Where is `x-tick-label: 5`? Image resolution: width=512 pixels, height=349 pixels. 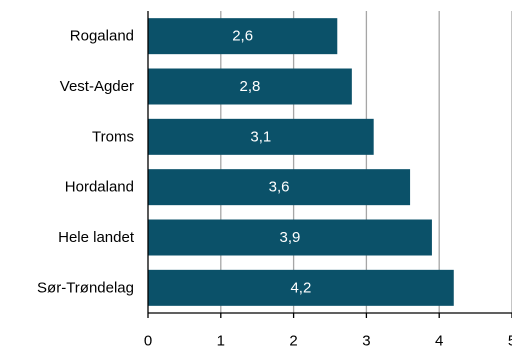 x-tick-label: 5 is located at coordinates (510, 341).